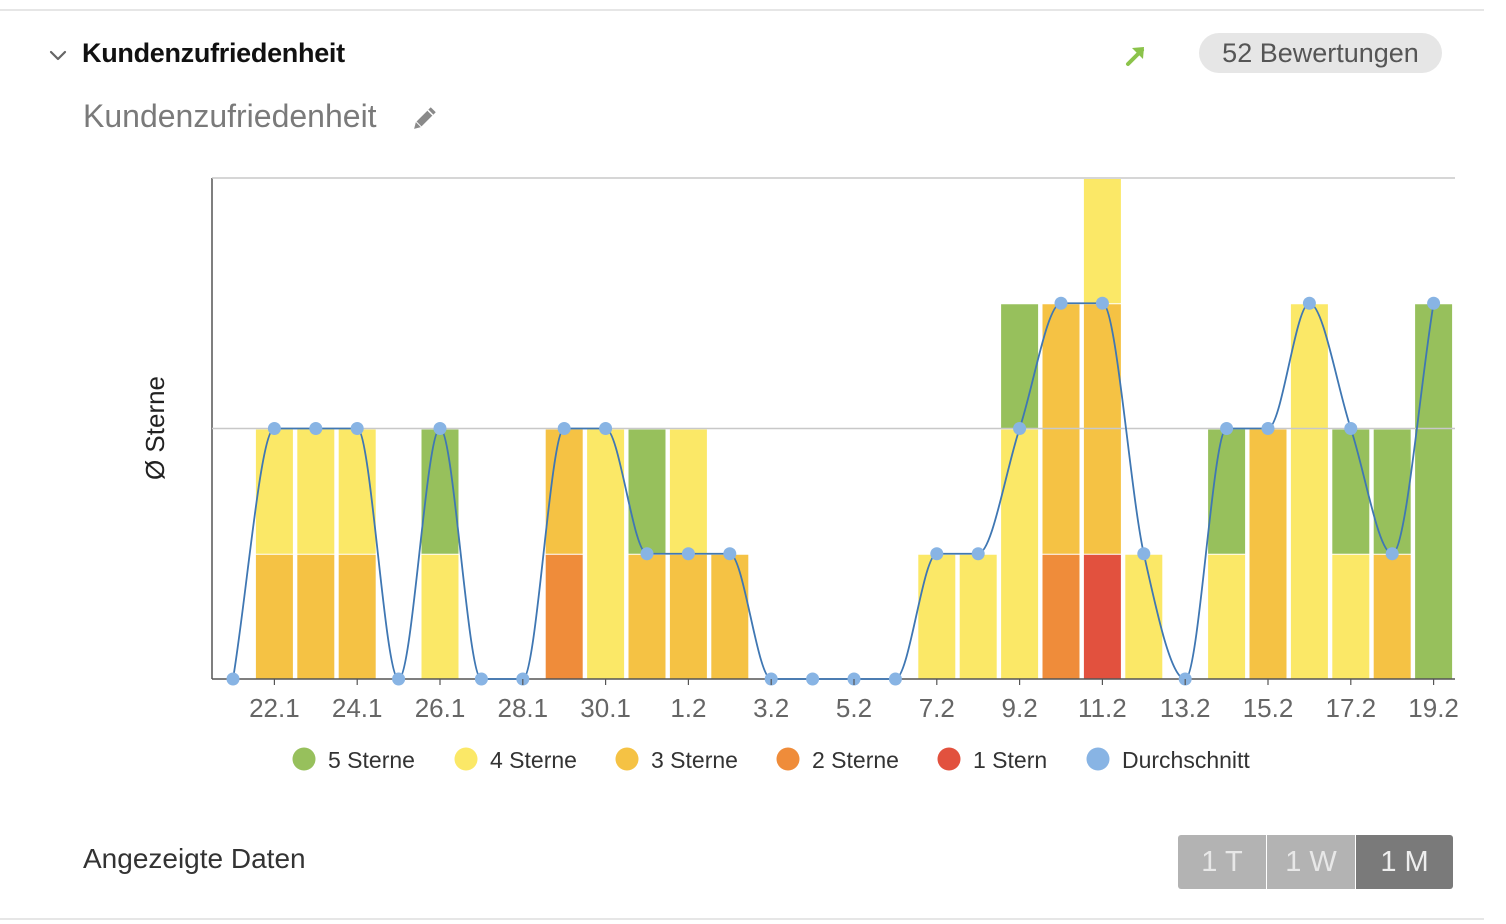 The height and width of the screenshot is (924, 1506). Describe the element at coordinates (1404, 862) in the screenshot. I see `range-button-1m: 1 M` at that location.